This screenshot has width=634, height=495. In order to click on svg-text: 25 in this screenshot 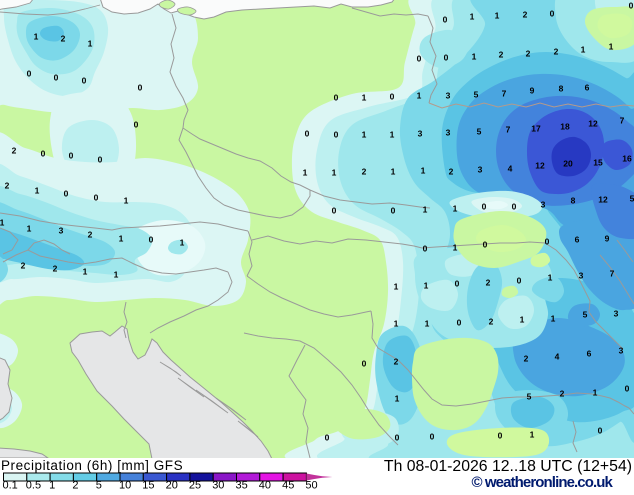, I will do `click(195, 485)`.